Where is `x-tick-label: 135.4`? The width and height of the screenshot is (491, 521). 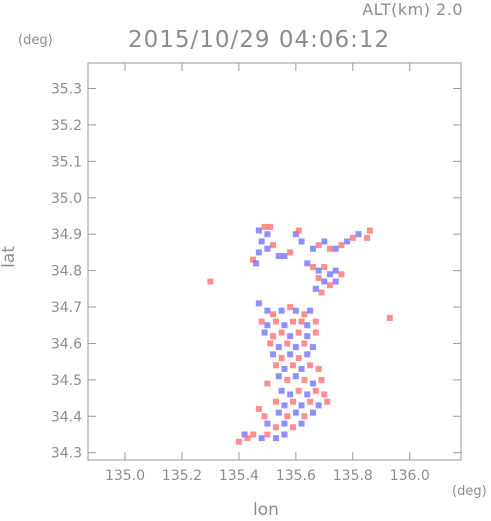 x-tick-label: 135.4 is located at coordinates (239, 476).